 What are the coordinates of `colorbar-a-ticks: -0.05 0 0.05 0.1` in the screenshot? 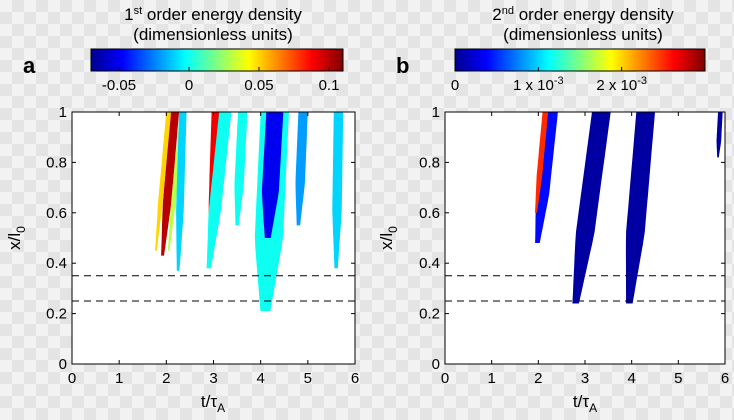 It's located at (221, 80).